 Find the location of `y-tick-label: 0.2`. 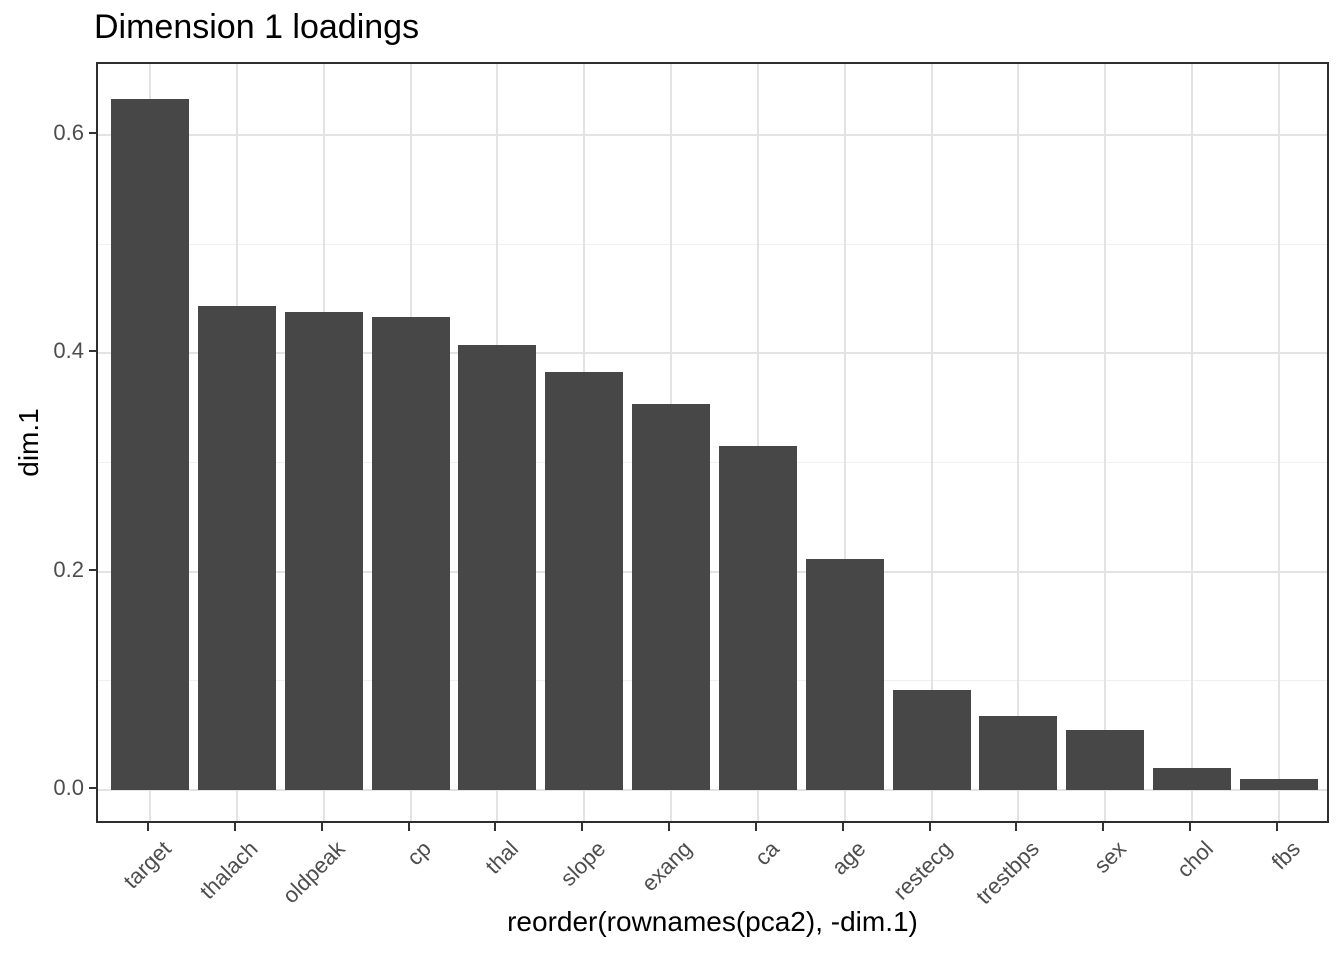

y-tick-label: 0.2 is located at coordinates (68, 569).